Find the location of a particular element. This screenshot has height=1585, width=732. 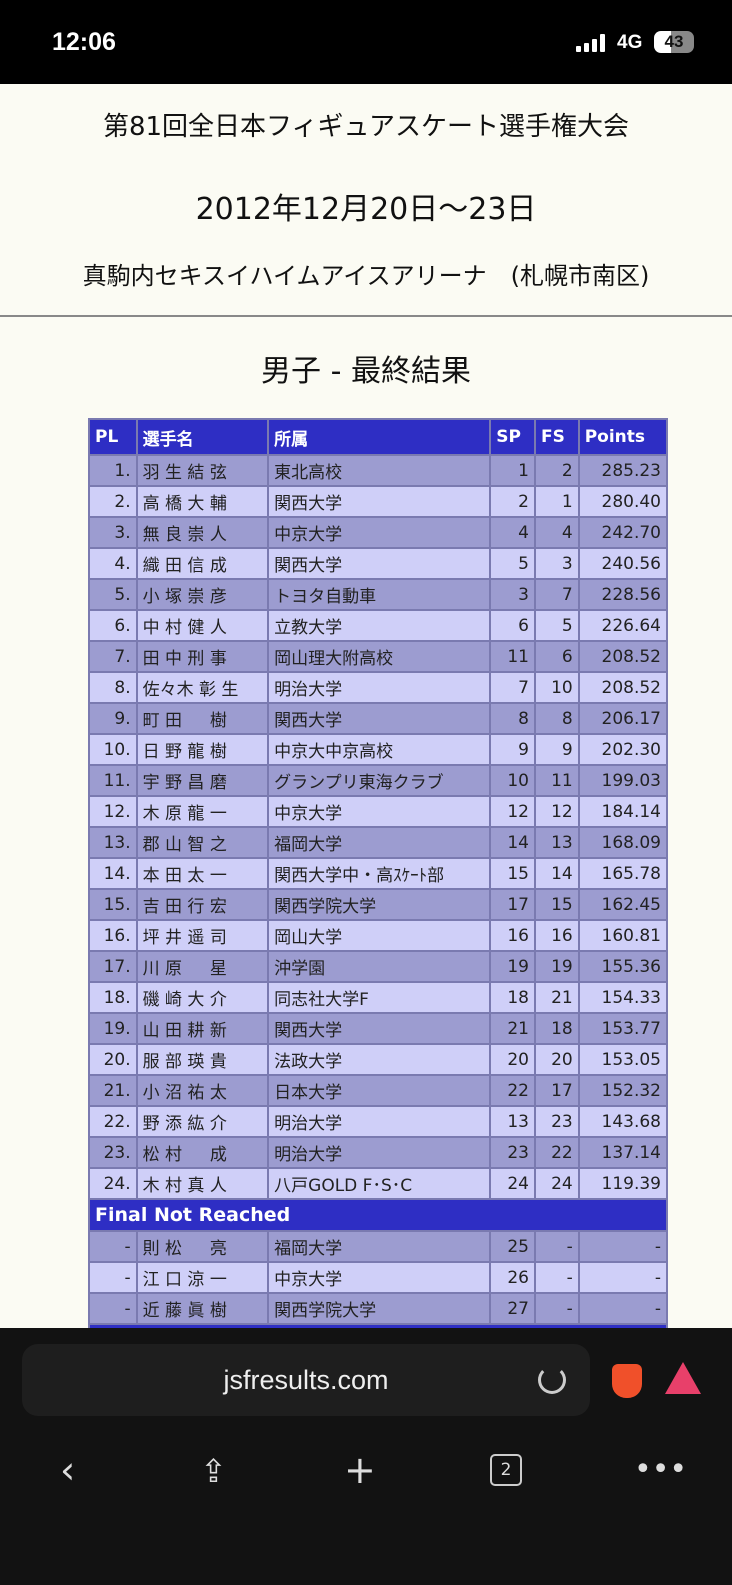

col-pl: 13. is located at coordinates (113, 842).